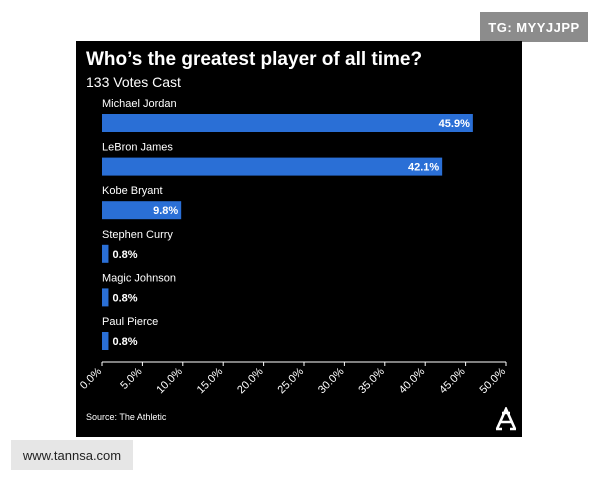 The width and height of the screenshot is (600, 480). I want to click on value-label: 9.8%, so click(165, 211).